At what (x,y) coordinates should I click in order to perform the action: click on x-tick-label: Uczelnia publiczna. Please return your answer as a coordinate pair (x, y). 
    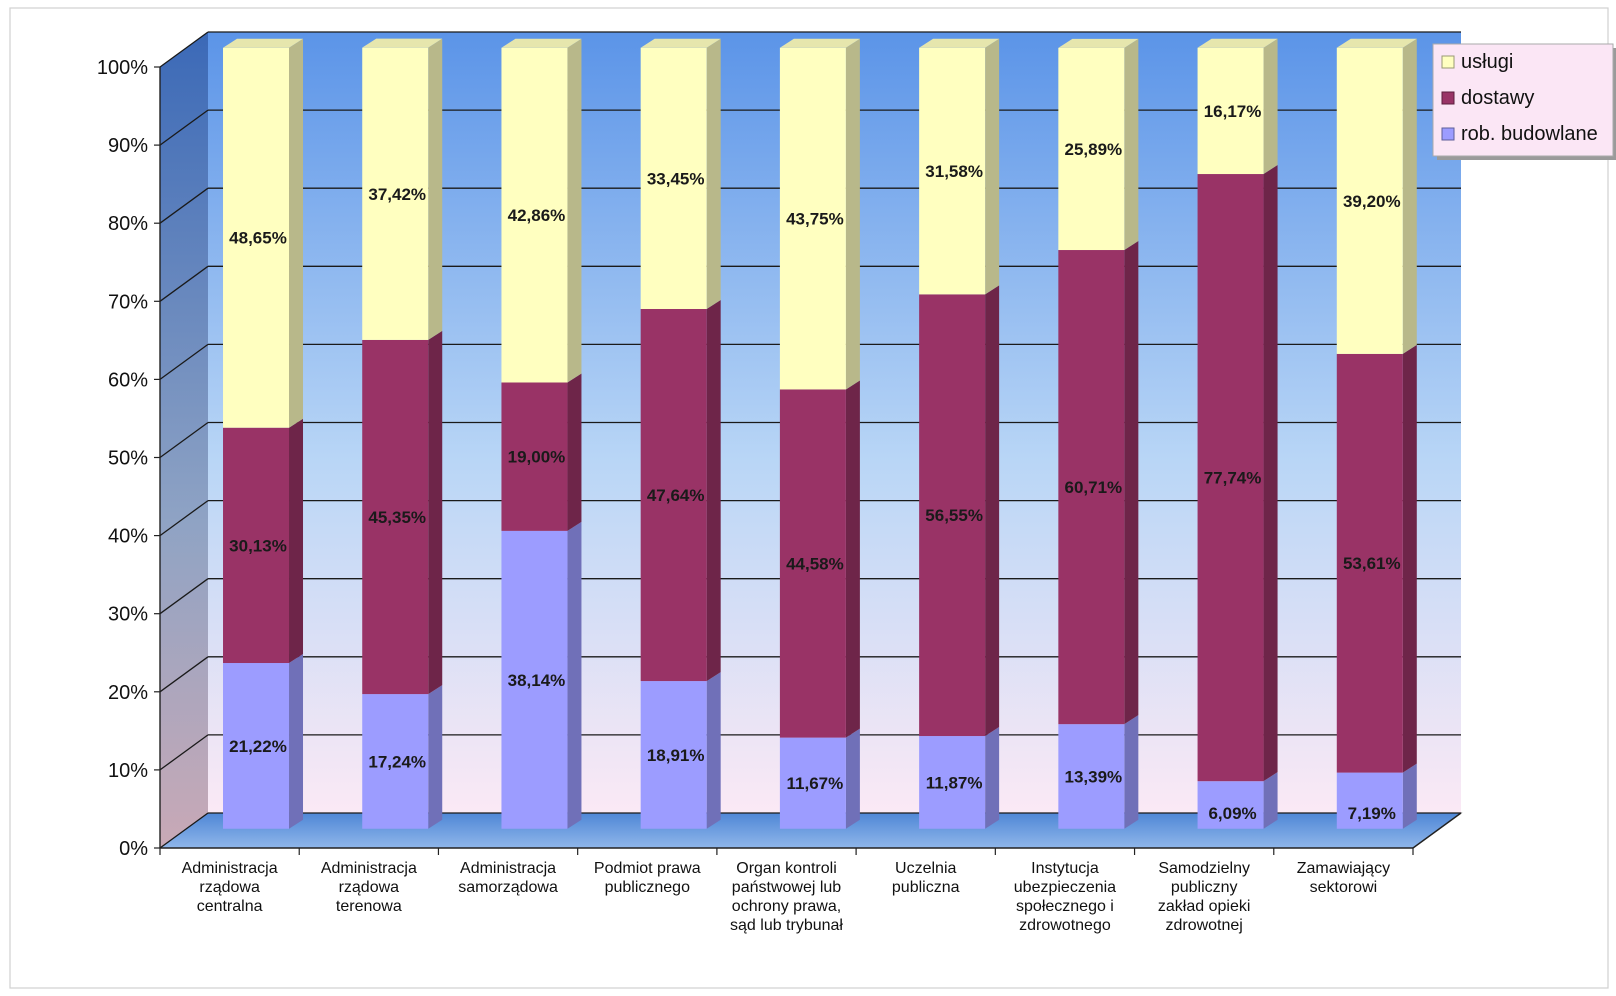
    Looking at the image, I should click on (926, 878).